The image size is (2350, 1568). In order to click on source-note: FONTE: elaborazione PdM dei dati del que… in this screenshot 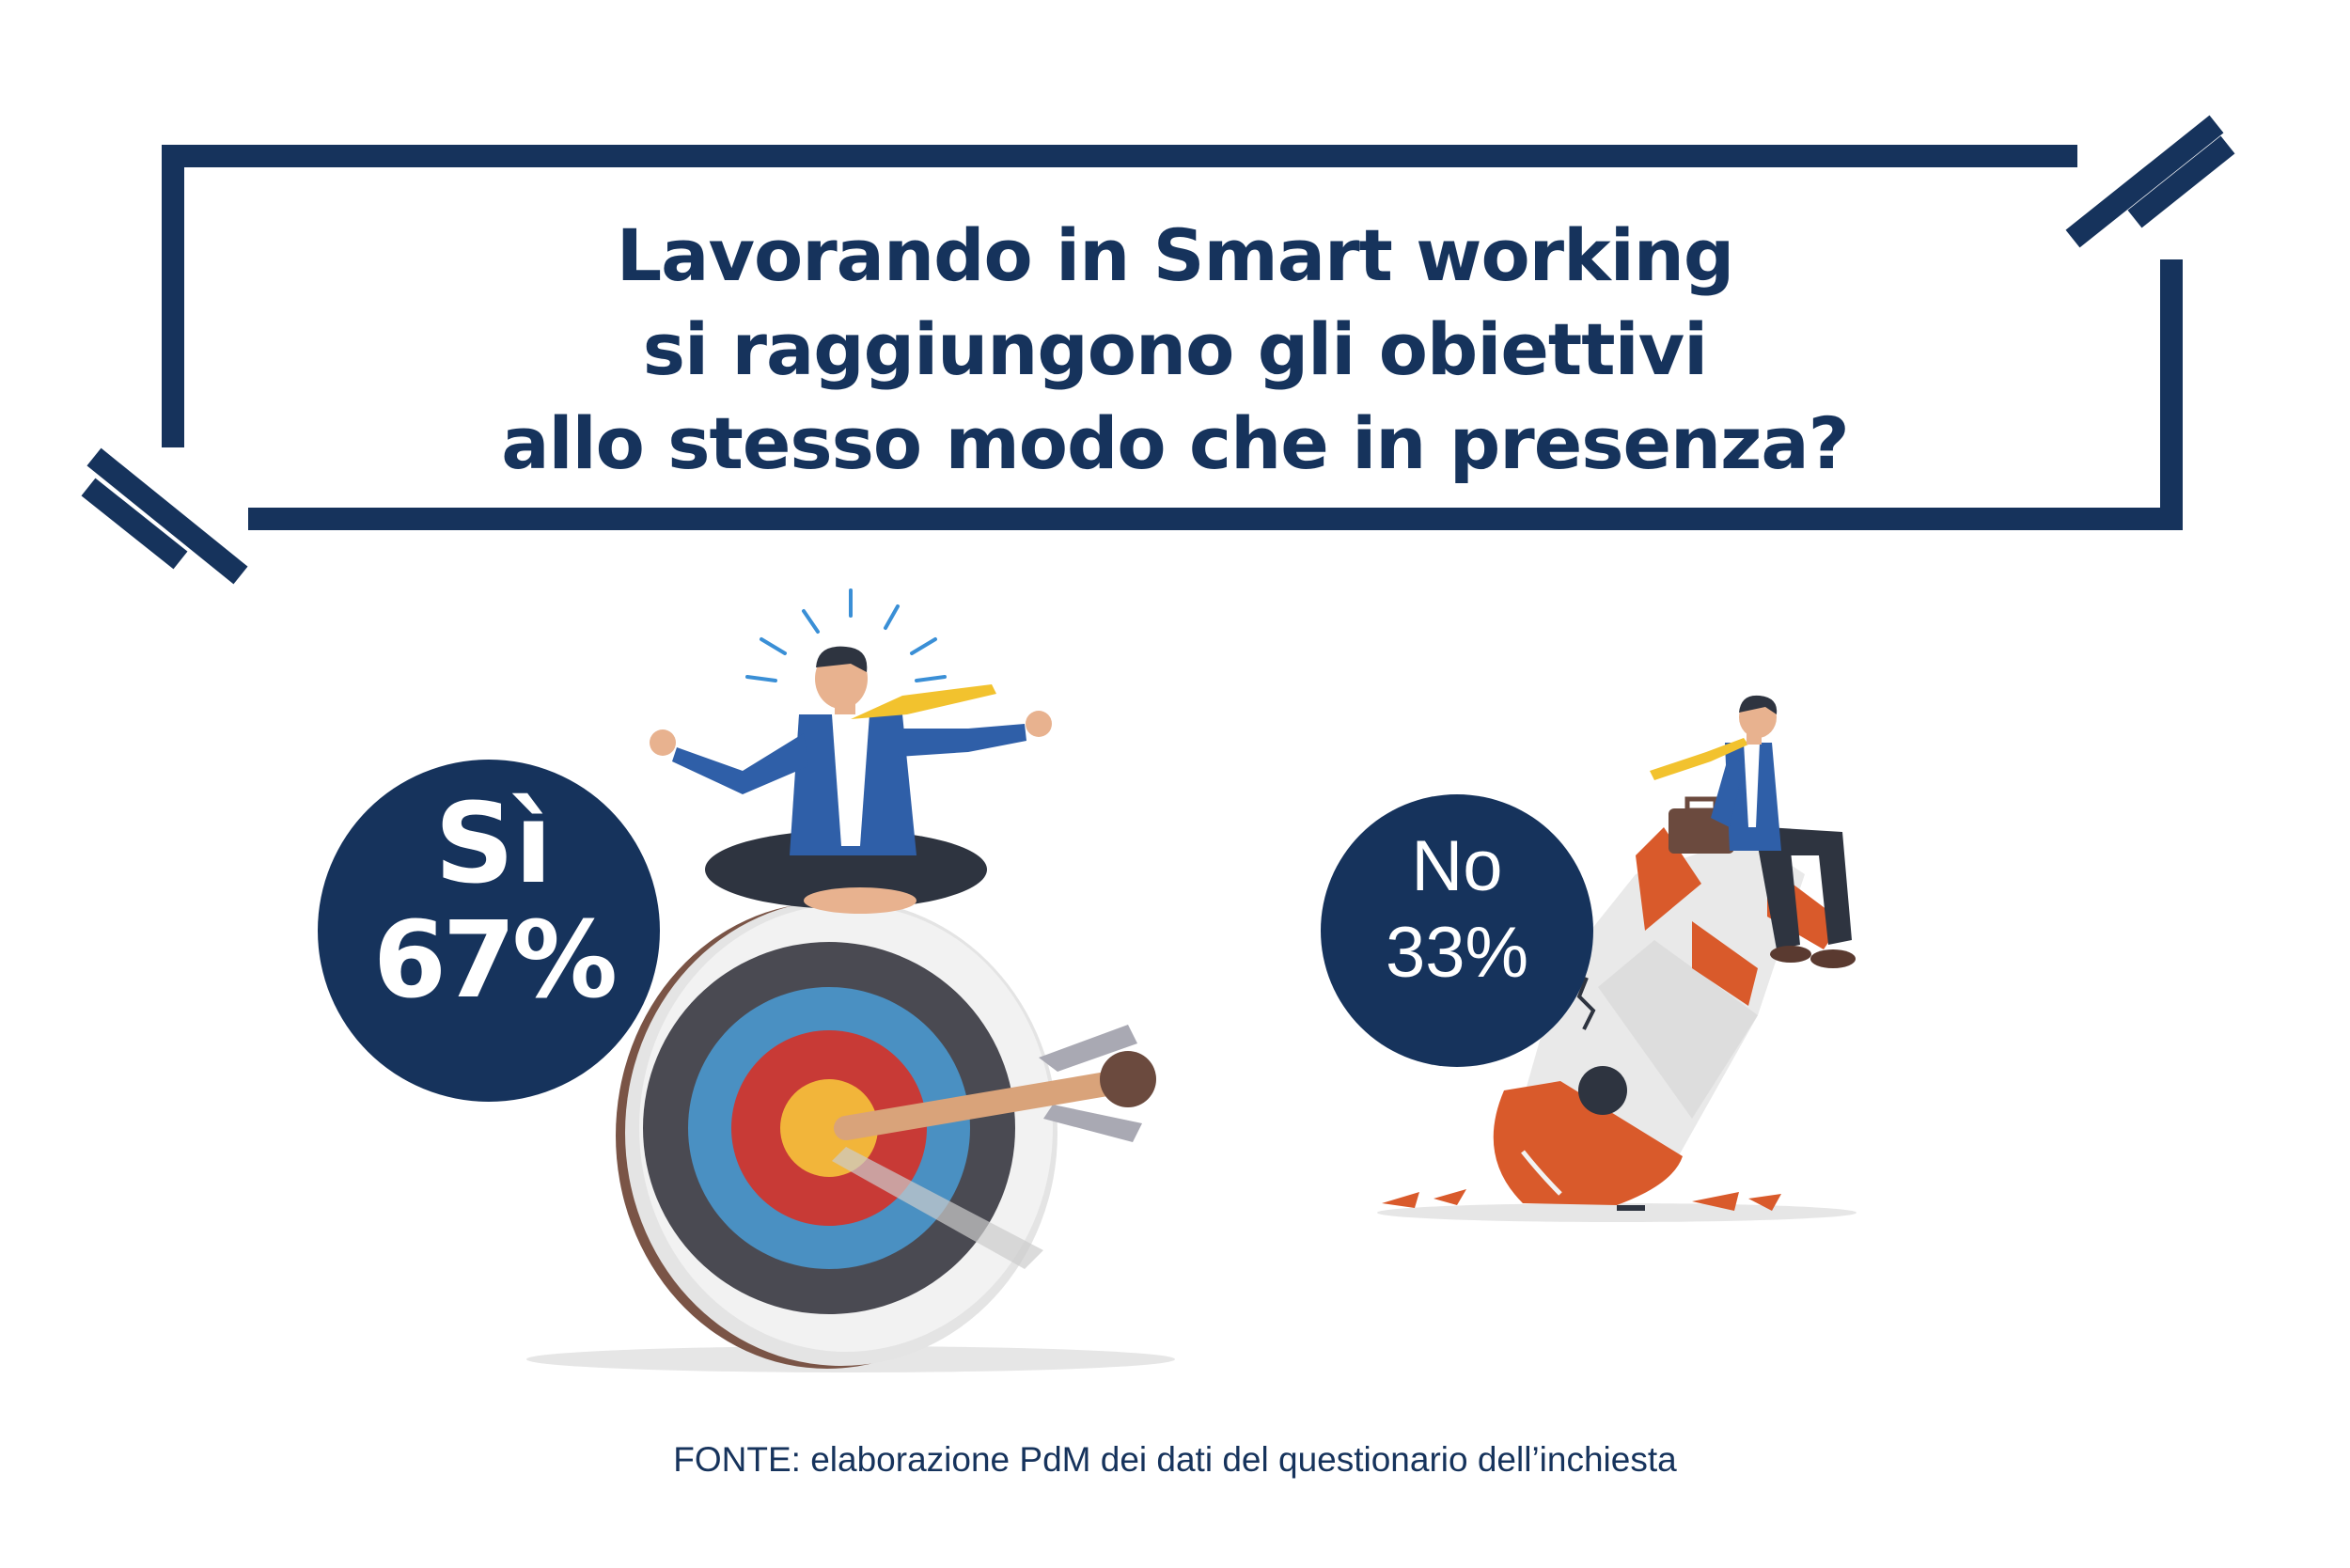, I will do `click(1175, 1459)`.